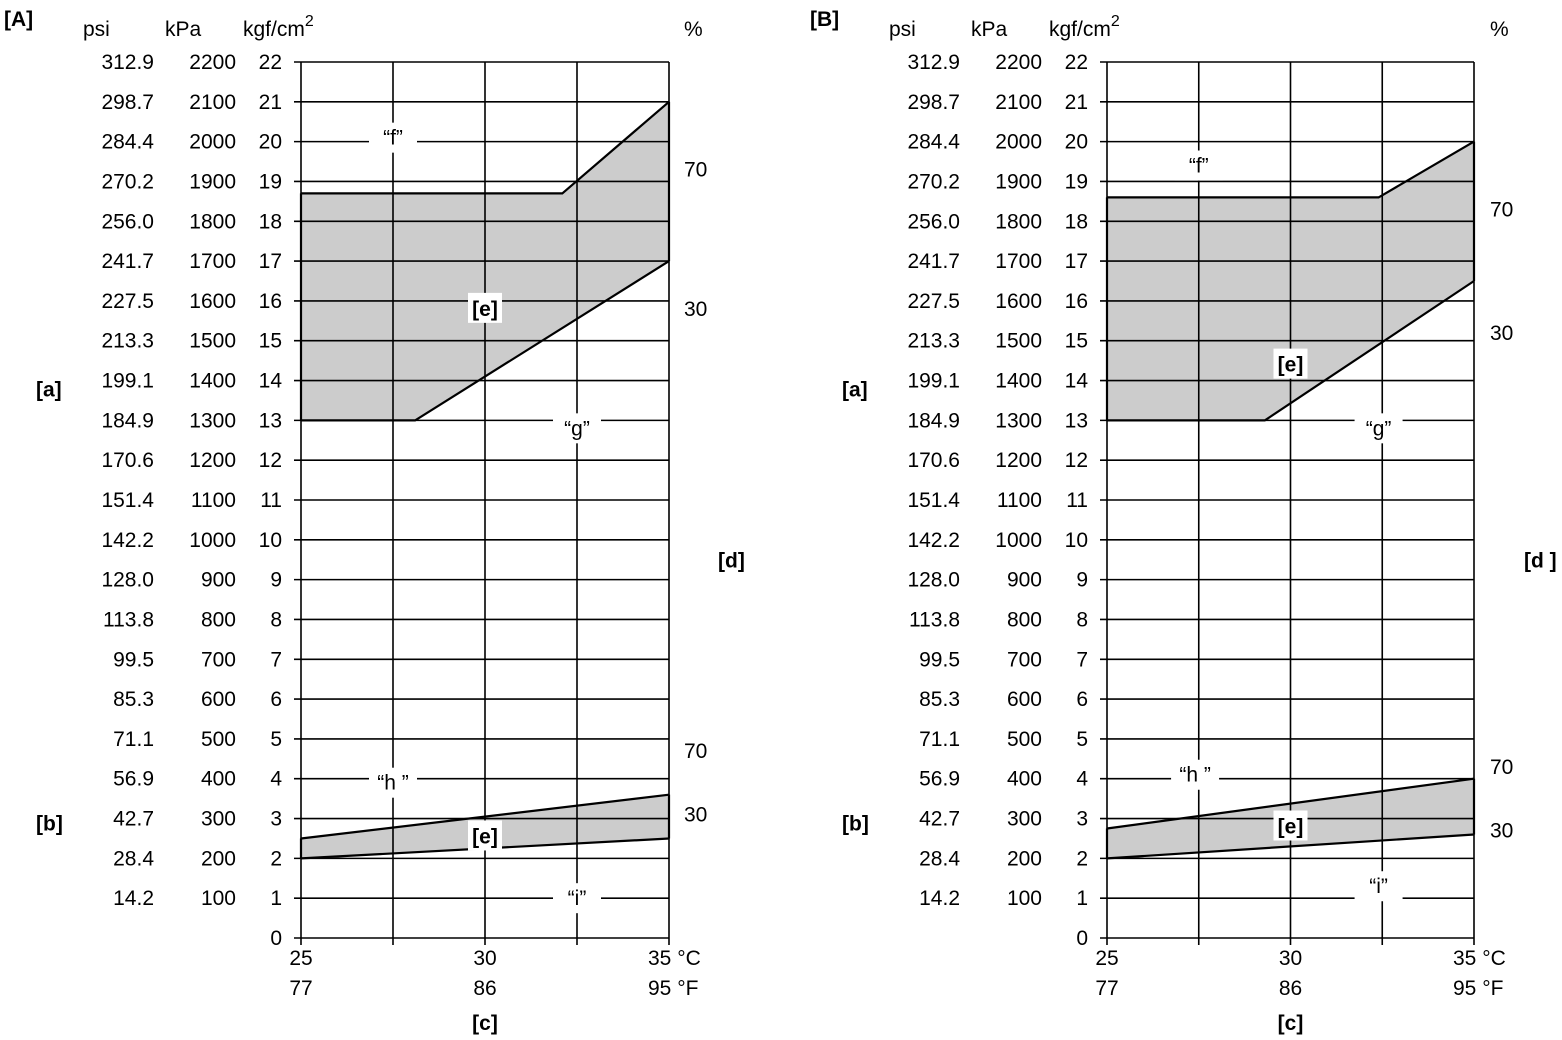 The height and width of the screenshot is (1040, 1562). What do you see at coordinates (1018, 261) in the screenshot?
I see `y-tick-kpa: 1700` at bounding box center [1018, 261].